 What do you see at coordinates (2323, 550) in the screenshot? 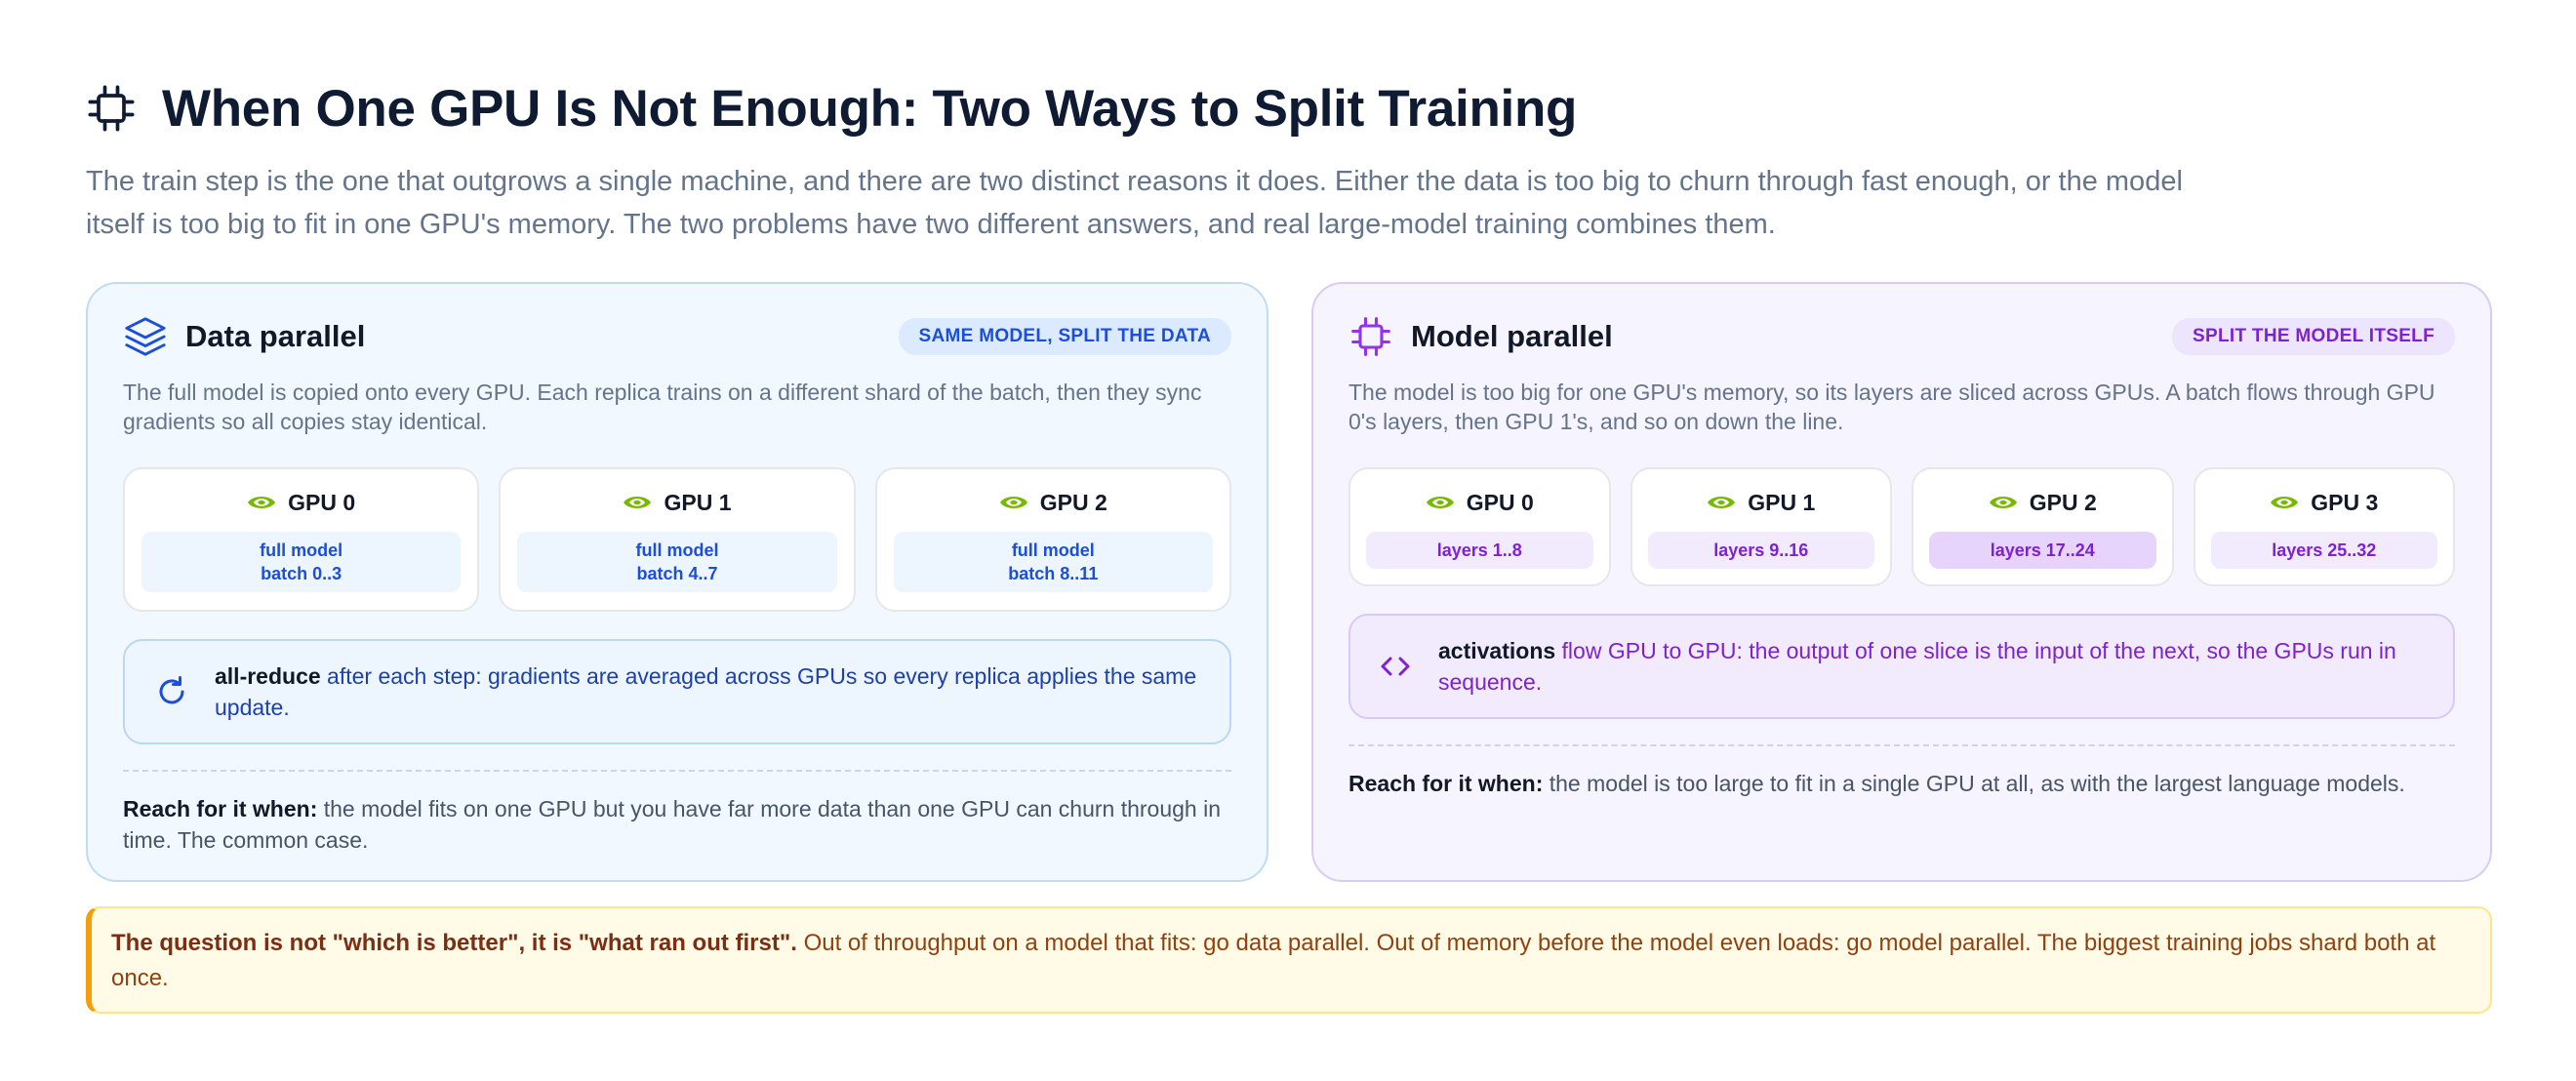
I see `gpu-layers: layers 25..32` at bounding box center [2323, 550].